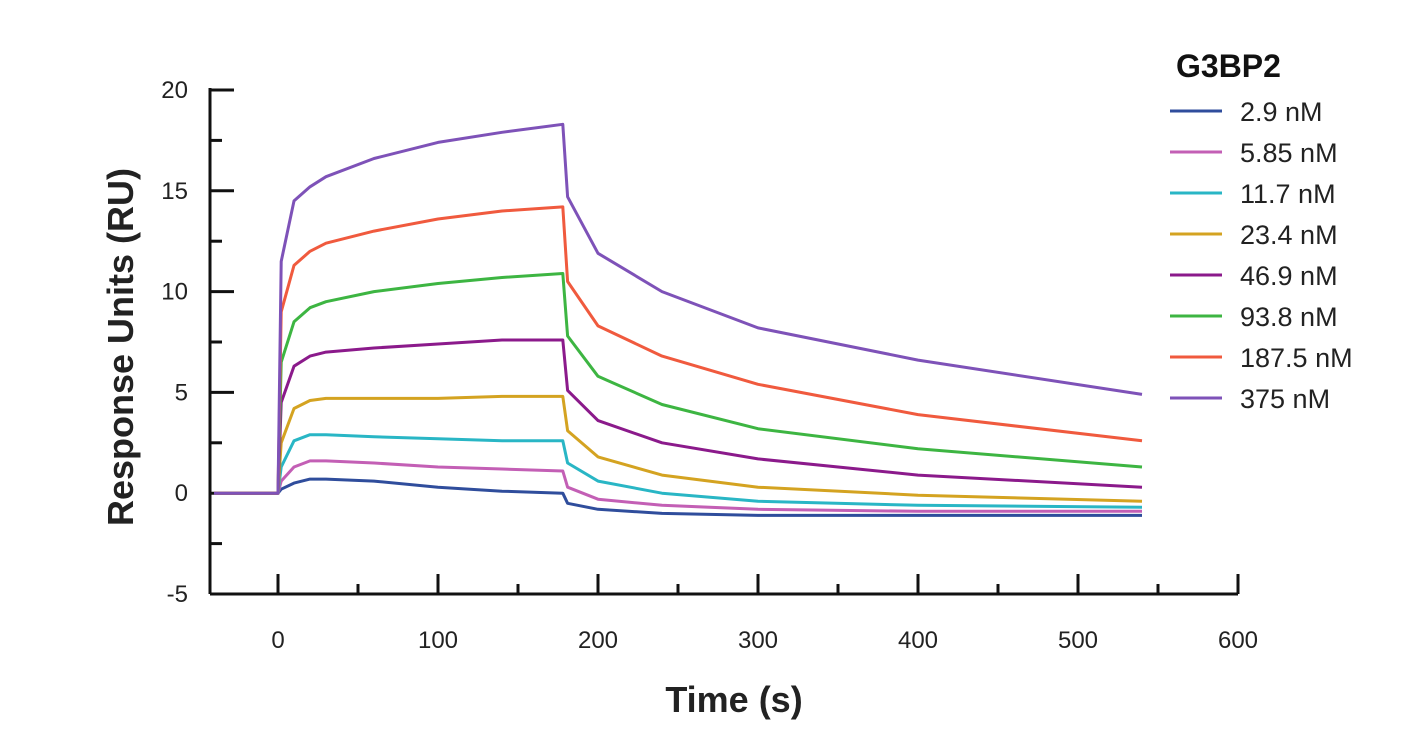 The image size is (1403, 735). Describe the element at coordinates (1289, 235) in the screenshot. I see `legend-label: 23.4 nM` at that location.